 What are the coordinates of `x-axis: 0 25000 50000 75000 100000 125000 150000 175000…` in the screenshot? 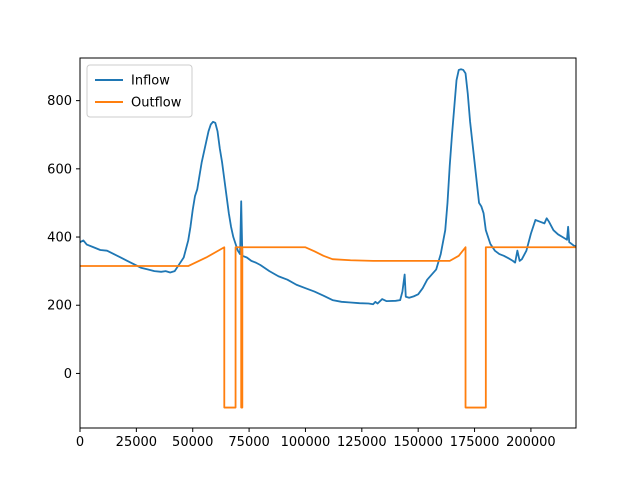 It's located at (316, 439).